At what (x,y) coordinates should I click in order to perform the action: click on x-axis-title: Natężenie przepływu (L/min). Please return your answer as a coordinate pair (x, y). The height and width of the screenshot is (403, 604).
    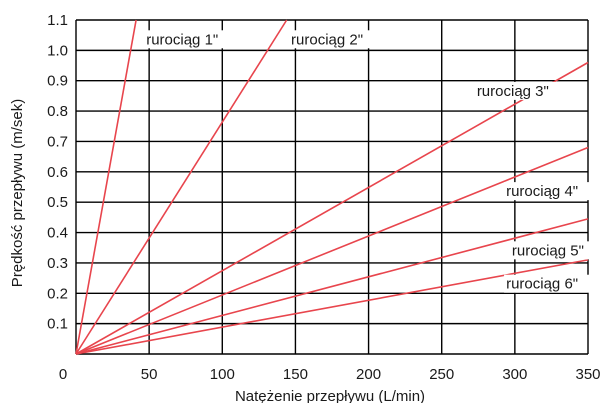
    Looking at the image, I should click on (330, 395).